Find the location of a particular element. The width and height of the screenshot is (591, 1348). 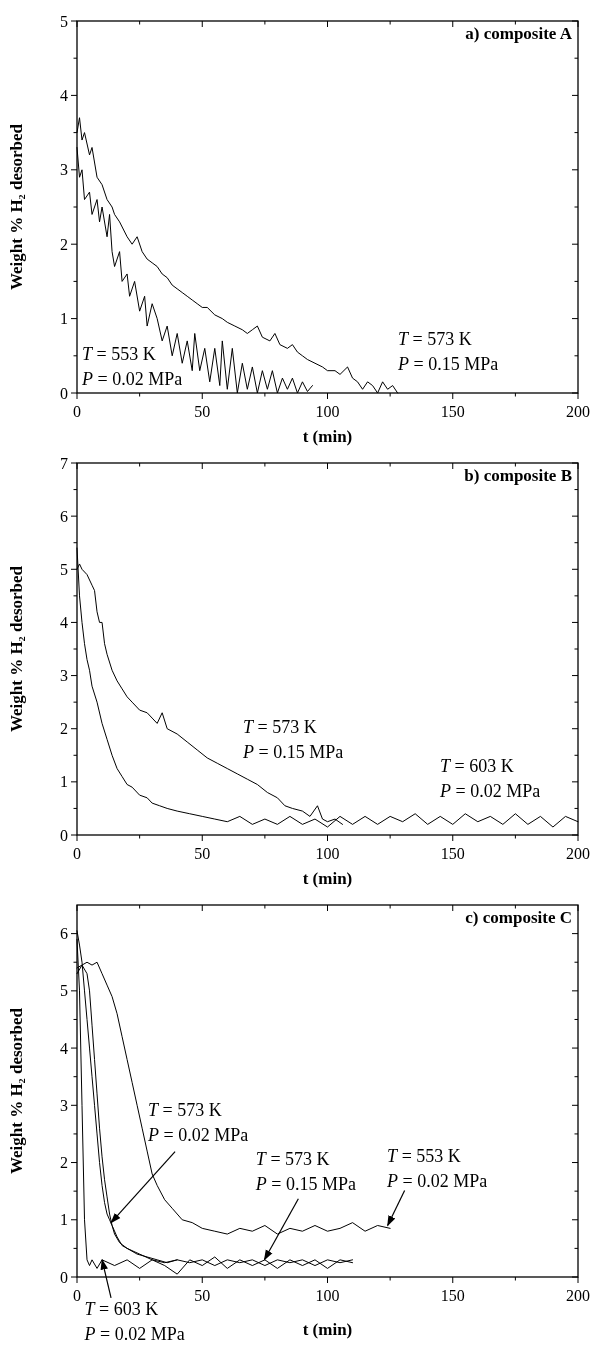

chart-title: a) composite A is located at coordinates (519, 33).